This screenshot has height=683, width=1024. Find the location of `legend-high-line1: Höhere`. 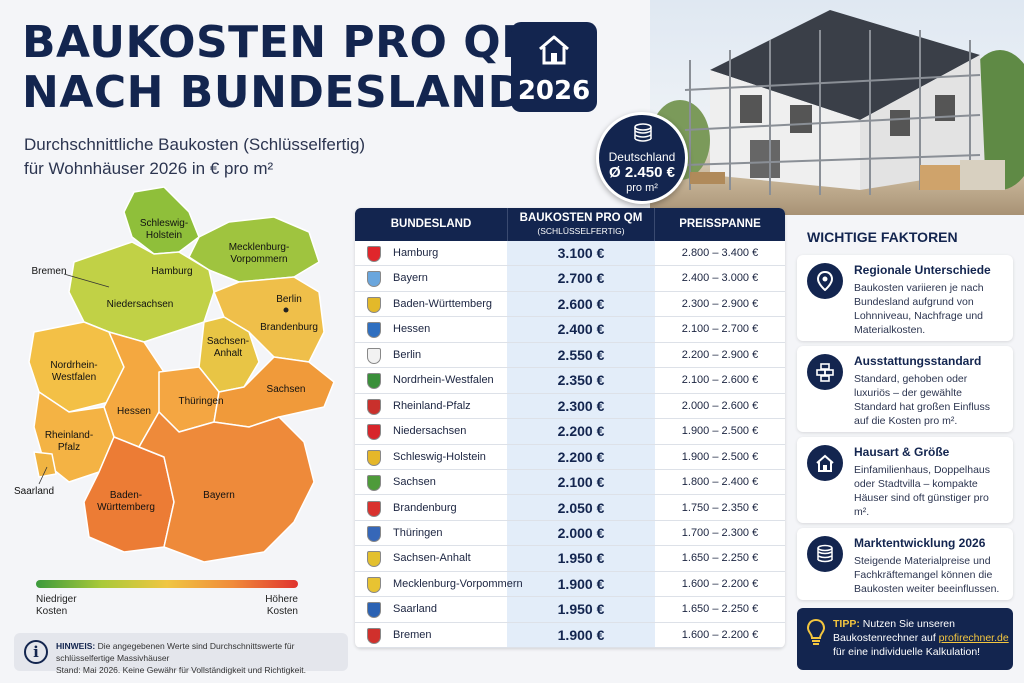

legend-high-line1: Höhere is located at coordinates (281, 599).